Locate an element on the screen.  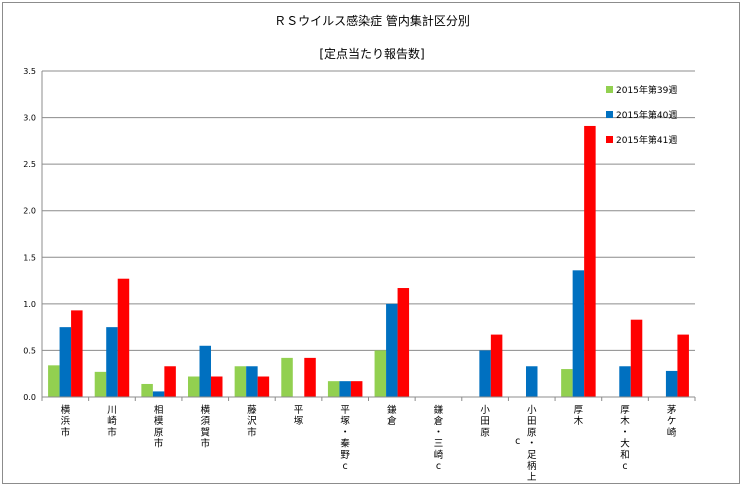
y-tick-label: 1.0 is located at coordinates (29, 304).